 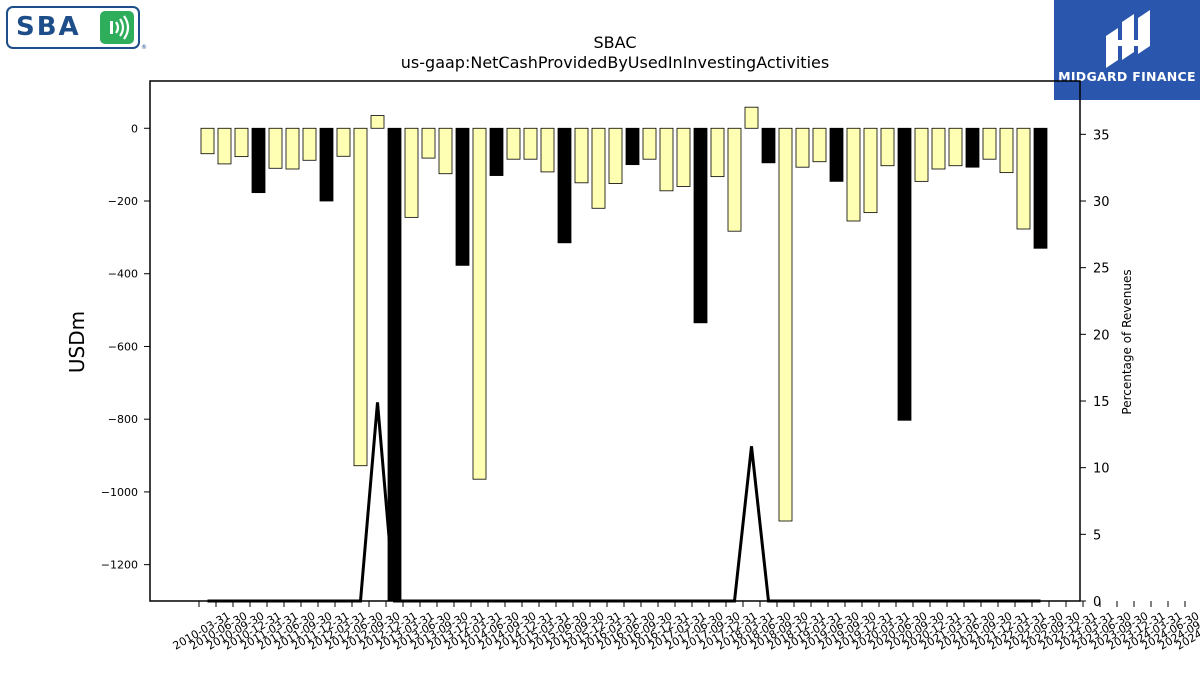 I want to click on y-ticks-layer: 0 −200 −400 −600 −800 −1000 −1200, so click(x=125, y=347).